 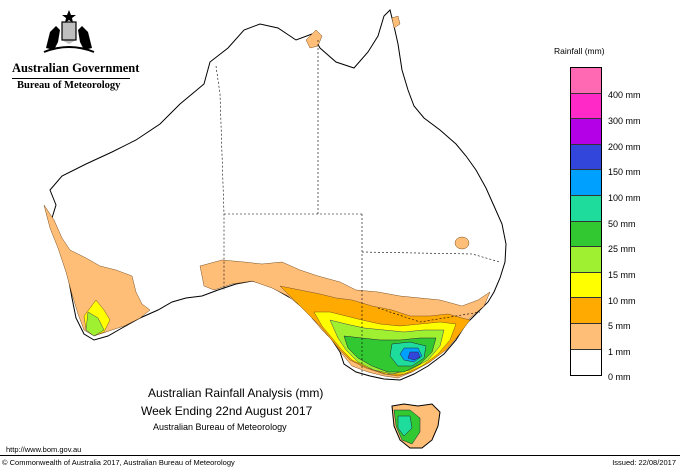 I want to click on issued-date: Issued: 22/08/2017, so click(x=644, y=462).